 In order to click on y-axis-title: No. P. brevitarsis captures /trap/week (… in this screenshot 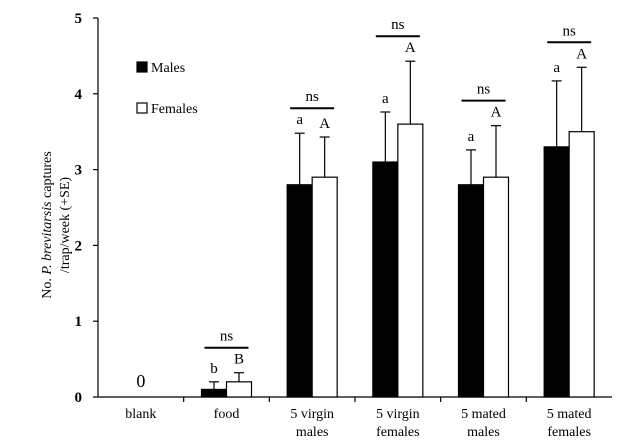, I will do `click(56, 224)`.